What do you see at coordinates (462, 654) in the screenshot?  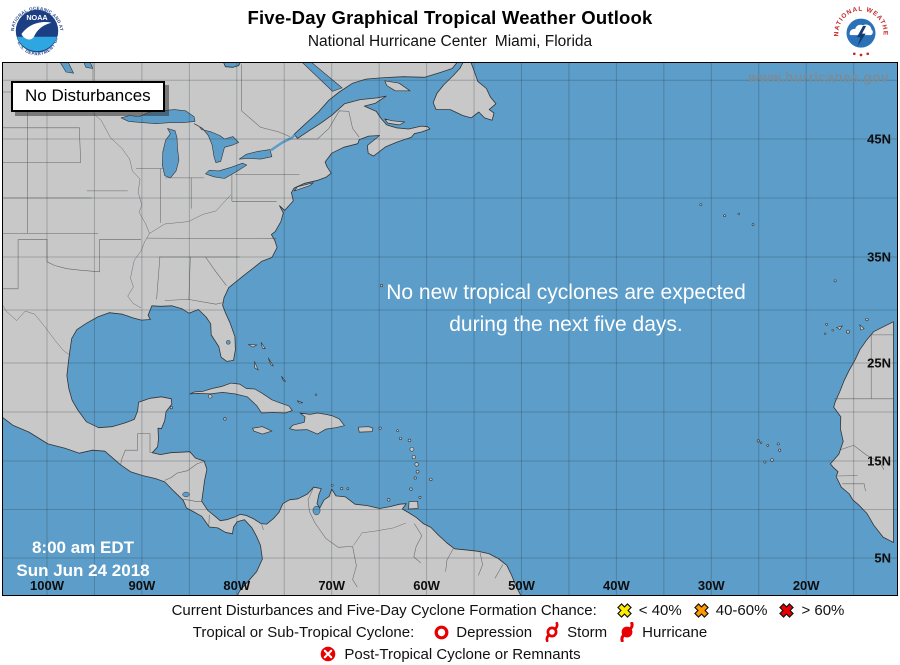 I see `post-tropical-label: Post-Tropical Cyclone or Remnants` at bounding box center [462, 654].